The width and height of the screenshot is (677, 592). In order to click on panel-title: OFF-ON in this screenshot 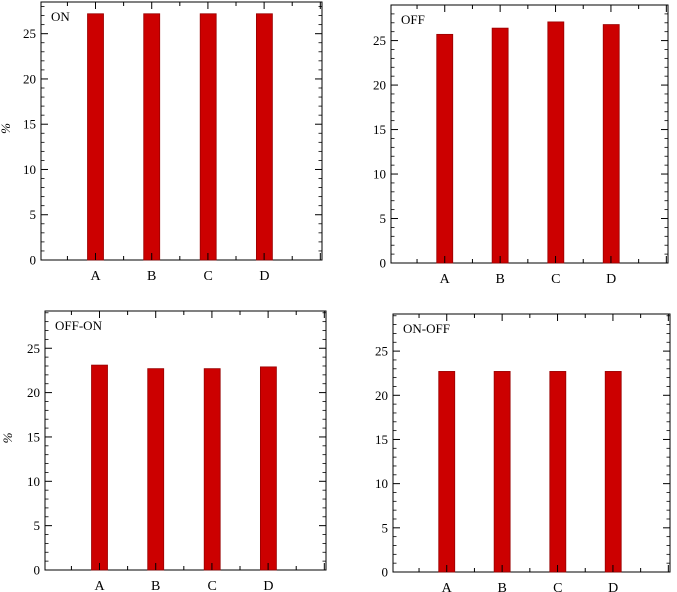, I will do `click(79, 325)`.